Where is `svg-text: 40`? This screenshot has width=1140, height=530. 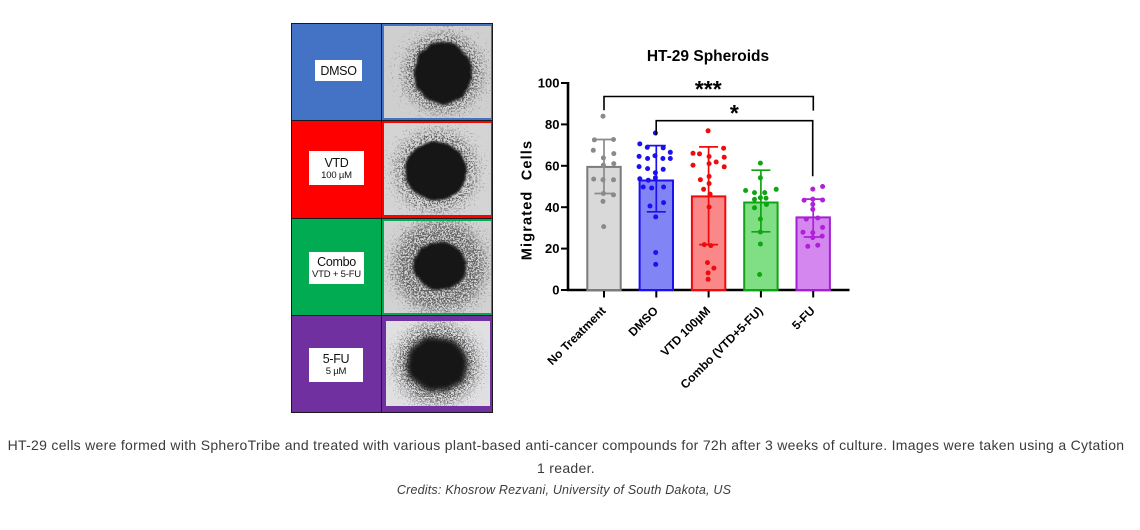 svg-text: 40 is located at coordinates (552, 207).